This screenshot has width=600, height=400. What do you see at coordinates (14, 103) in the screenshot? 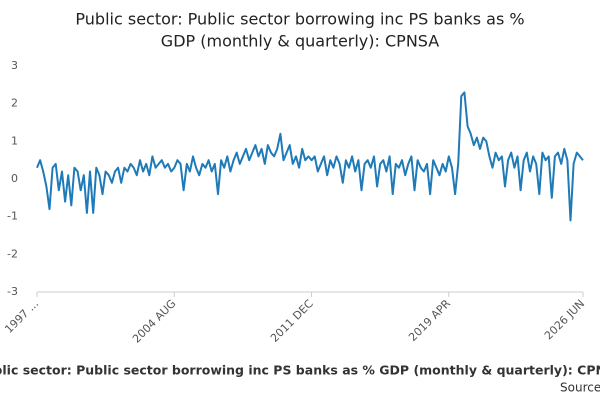
I see `y-tick-label: 2` at bounding box center [14, 103].